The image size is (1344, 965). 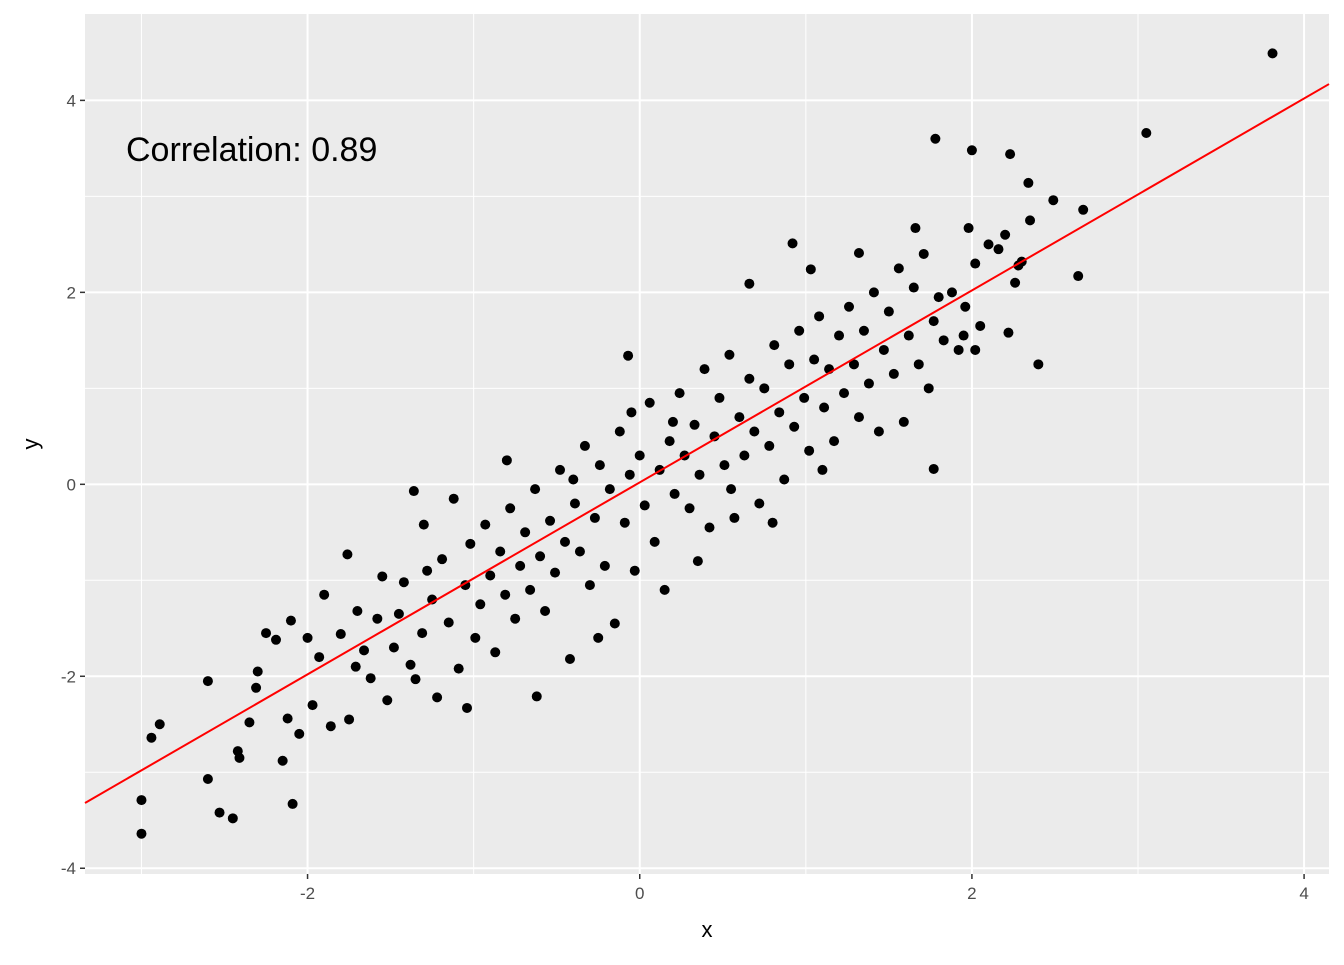 What do you see at coordinates (73, 484) in the screenshot?
I see `y-axis-ticks: -4 -2 0 2 4` at bounding box center [73, 484].